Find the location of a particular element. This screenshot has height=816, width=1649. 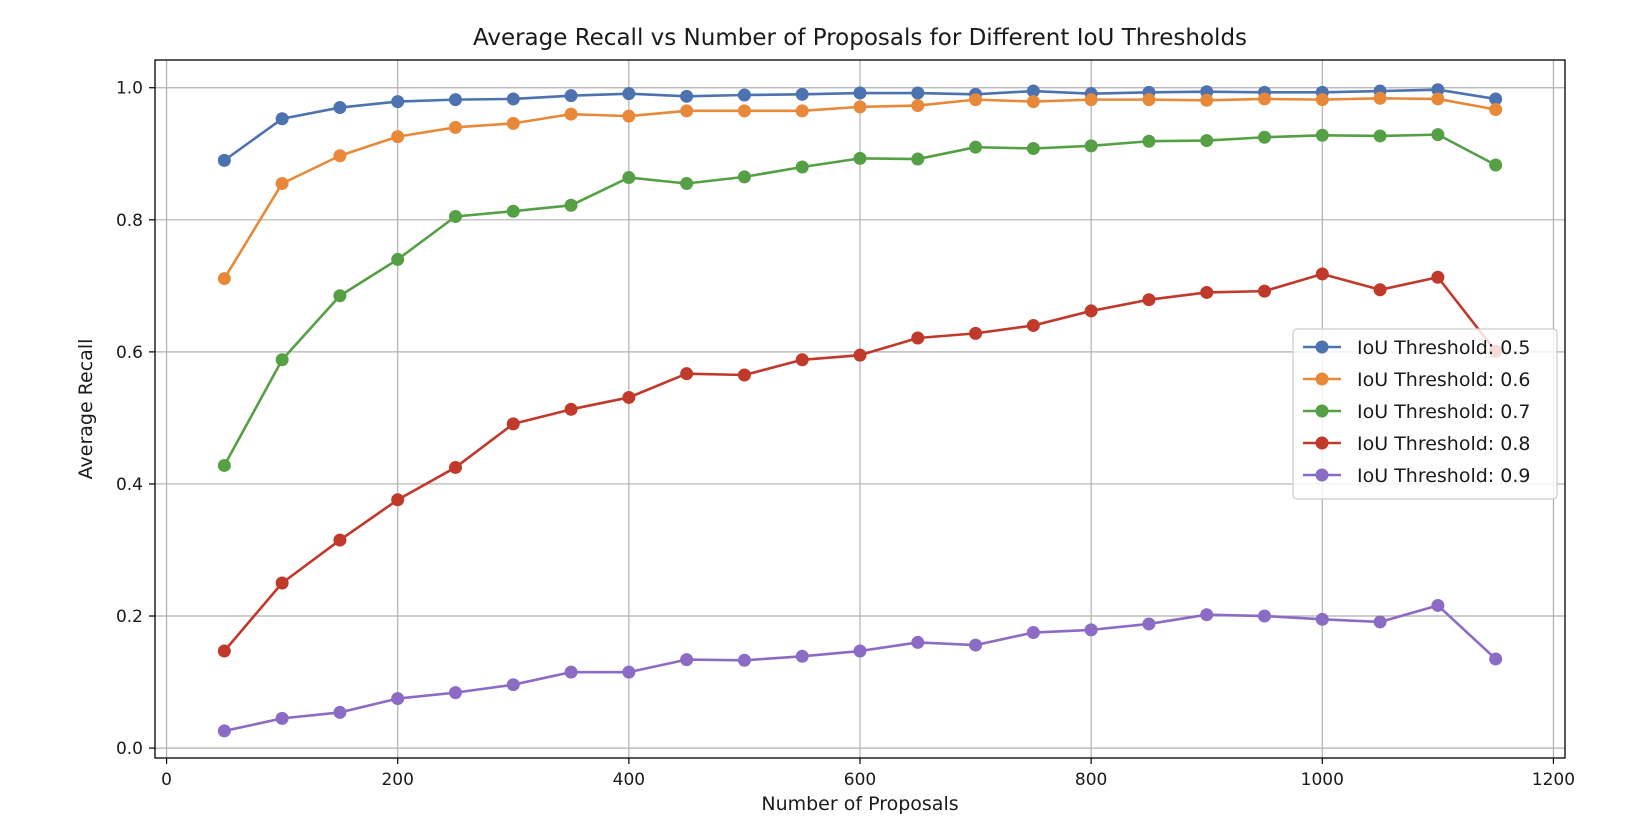

legend-label: IoU Threshold: 0.8 is located at coordinates (1443, 444).